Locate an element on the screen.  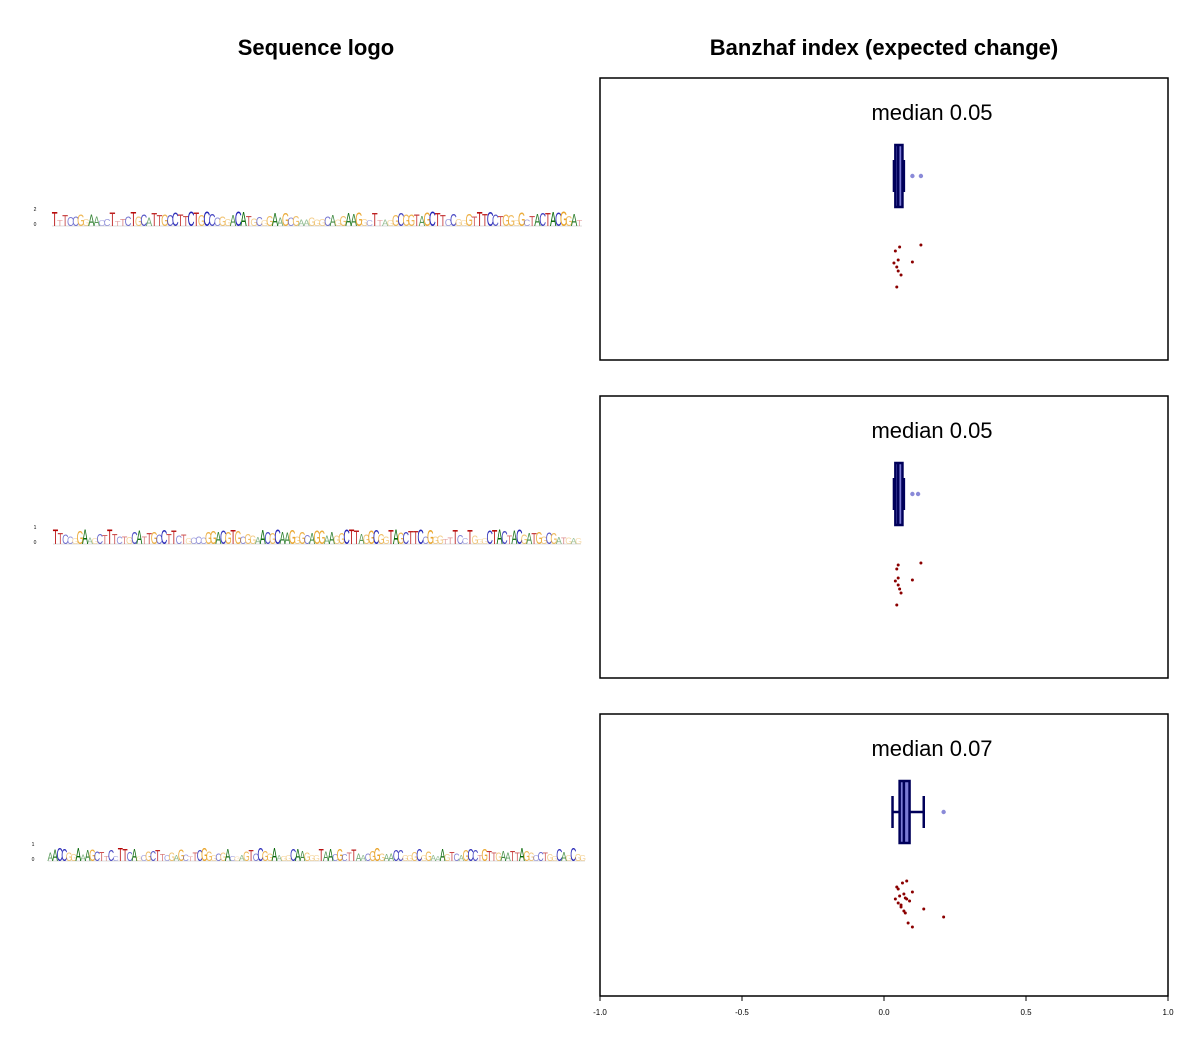
banzhaf-panel-3: median 0.07 is located at coordinates (884, 855).